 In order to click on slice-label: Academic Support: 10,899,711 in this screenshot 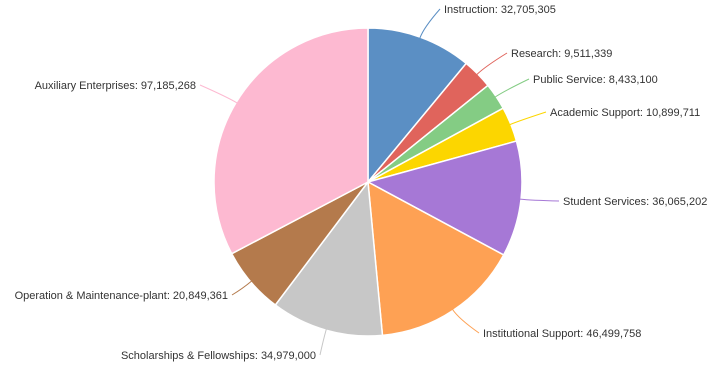, I will do `click(625, 113)`.